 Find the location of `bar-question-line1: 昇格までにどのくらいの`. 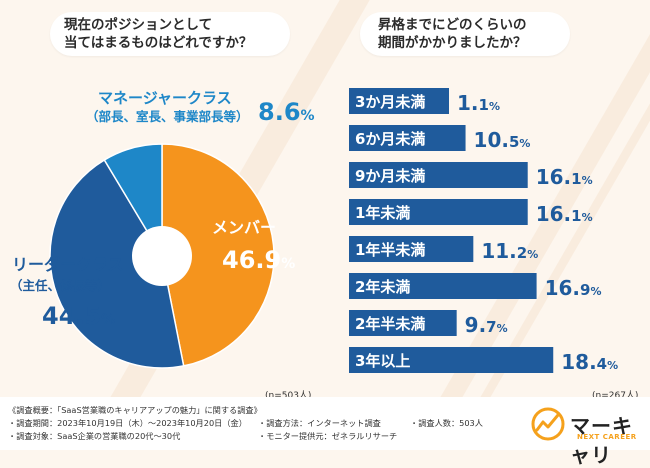

bar-question-line1: 昇格までにどのくらいの is located at coordinates (452, 25).